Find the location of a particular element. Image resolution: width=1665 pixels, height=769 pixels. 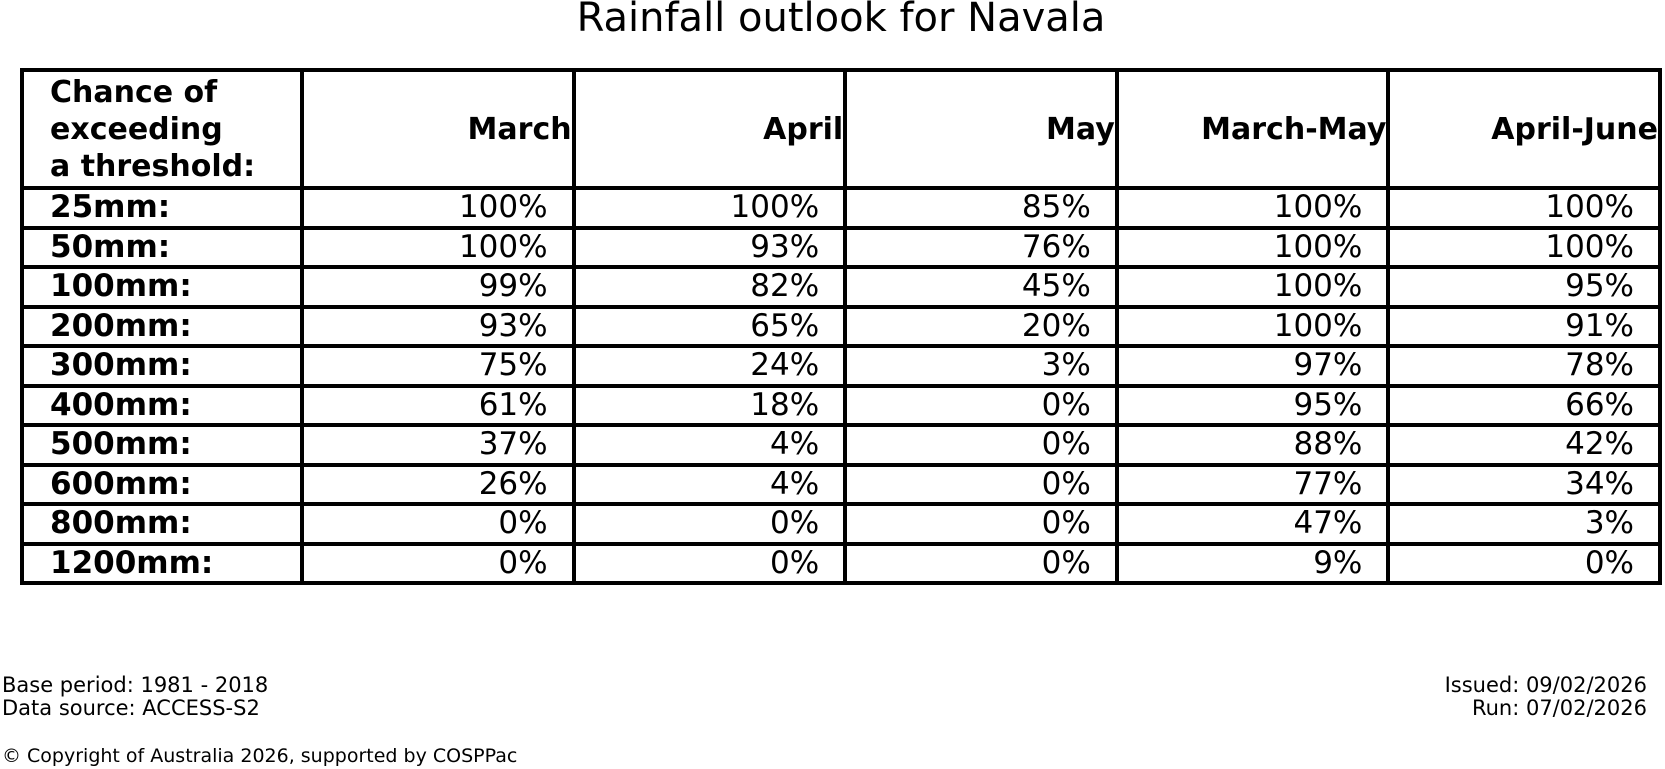

threshold-label: 500mm: is located at coordinates (162, 445).